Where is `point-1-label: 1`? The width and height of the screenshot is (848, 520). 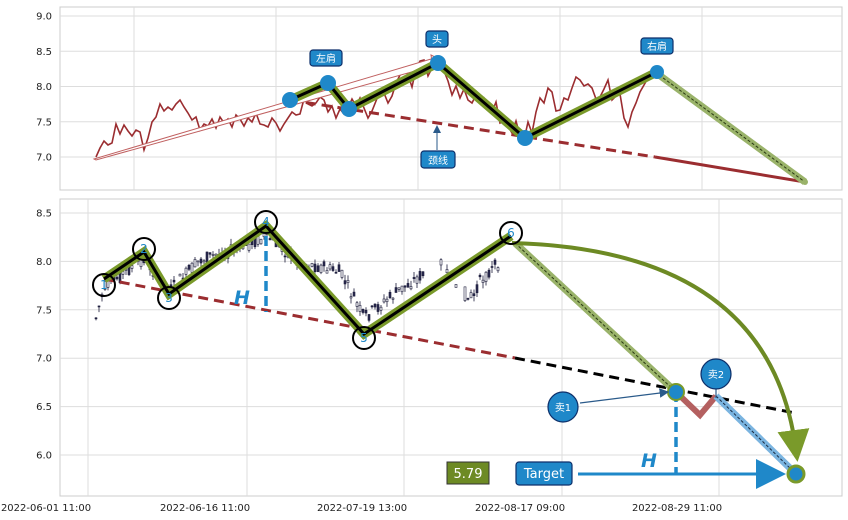 point-1-label: 1 is located at coordinates (104, 285).